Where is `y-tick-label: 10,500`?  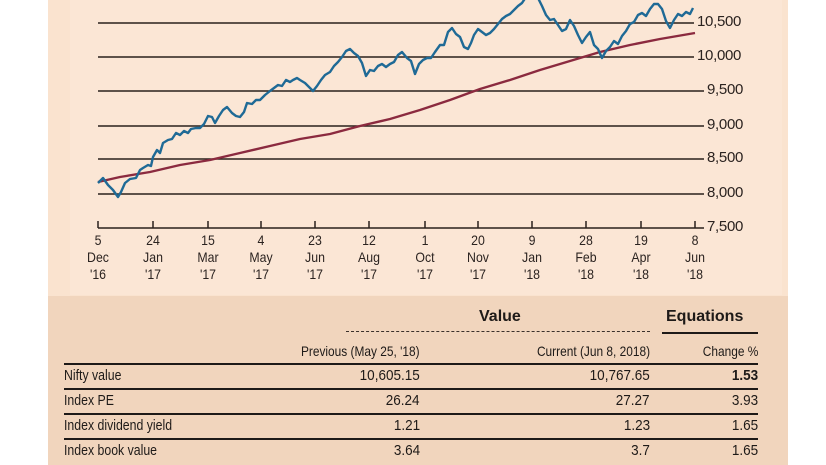
y-tick-label: 10,500 is located at coordinates (719, 21).